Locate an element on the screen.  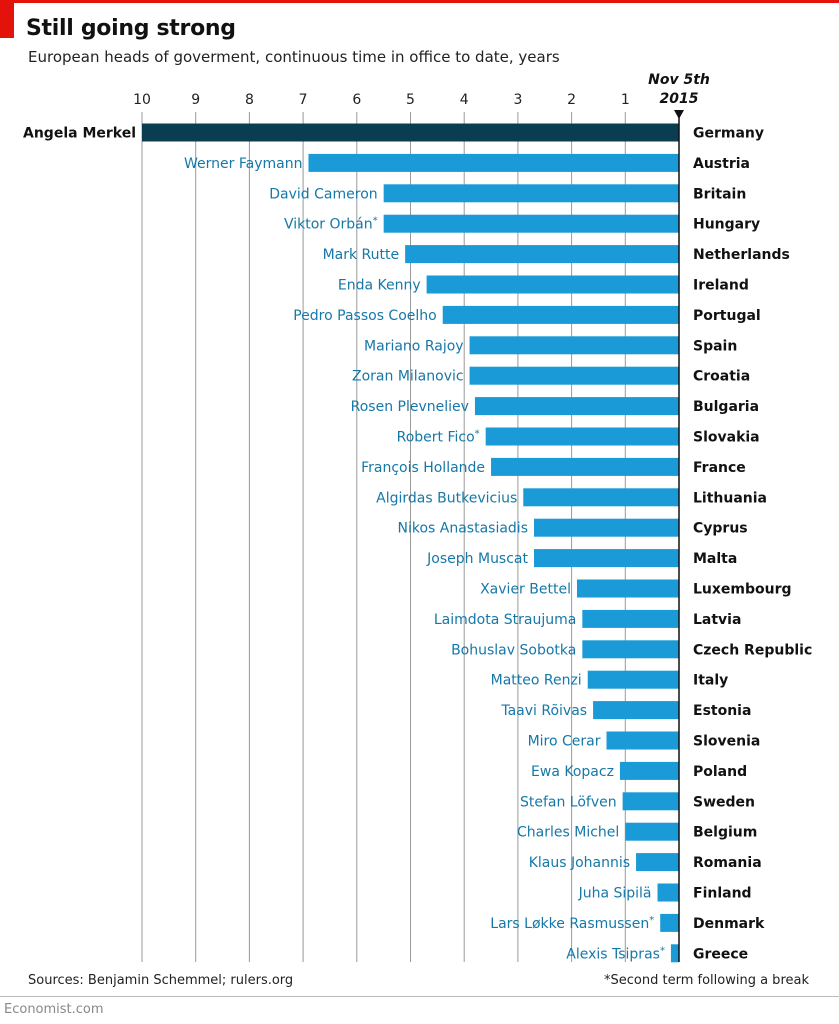
leader-label: Mark Rutte is located at coordinates (361, 255).